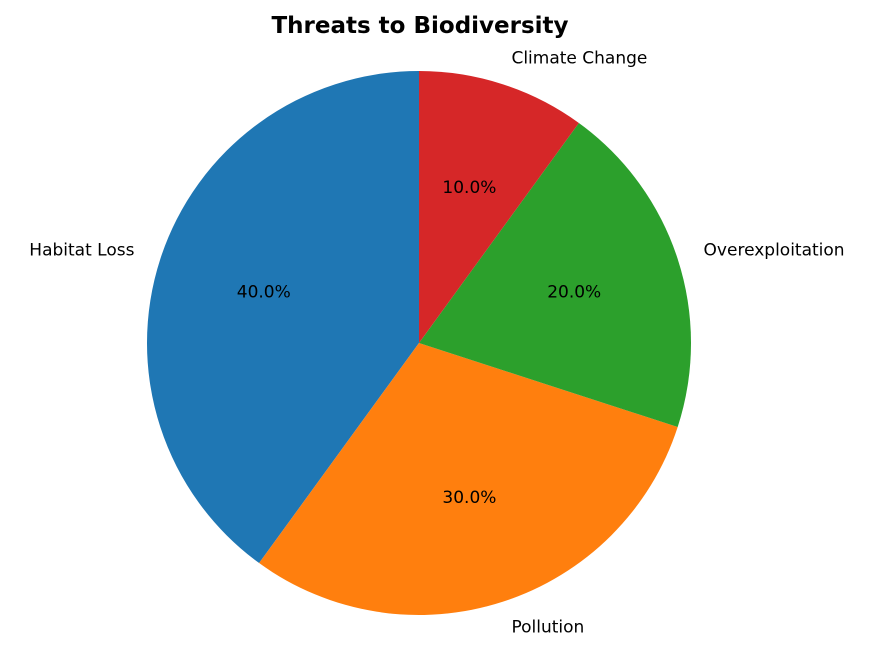  I want to click on pie-slice-overexploitation, so click(555, 275).